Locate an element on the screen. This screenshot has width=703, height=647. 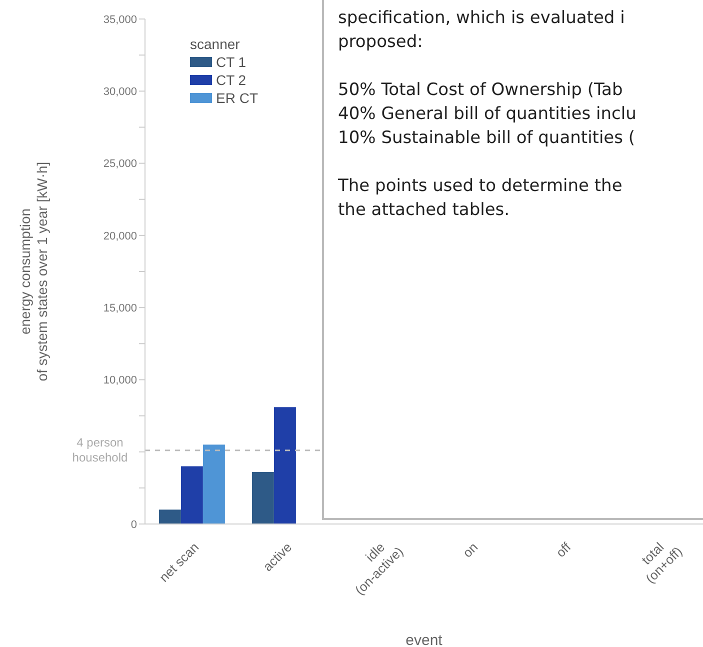
legend-label: ER CT is located at coordinates (237, 98).